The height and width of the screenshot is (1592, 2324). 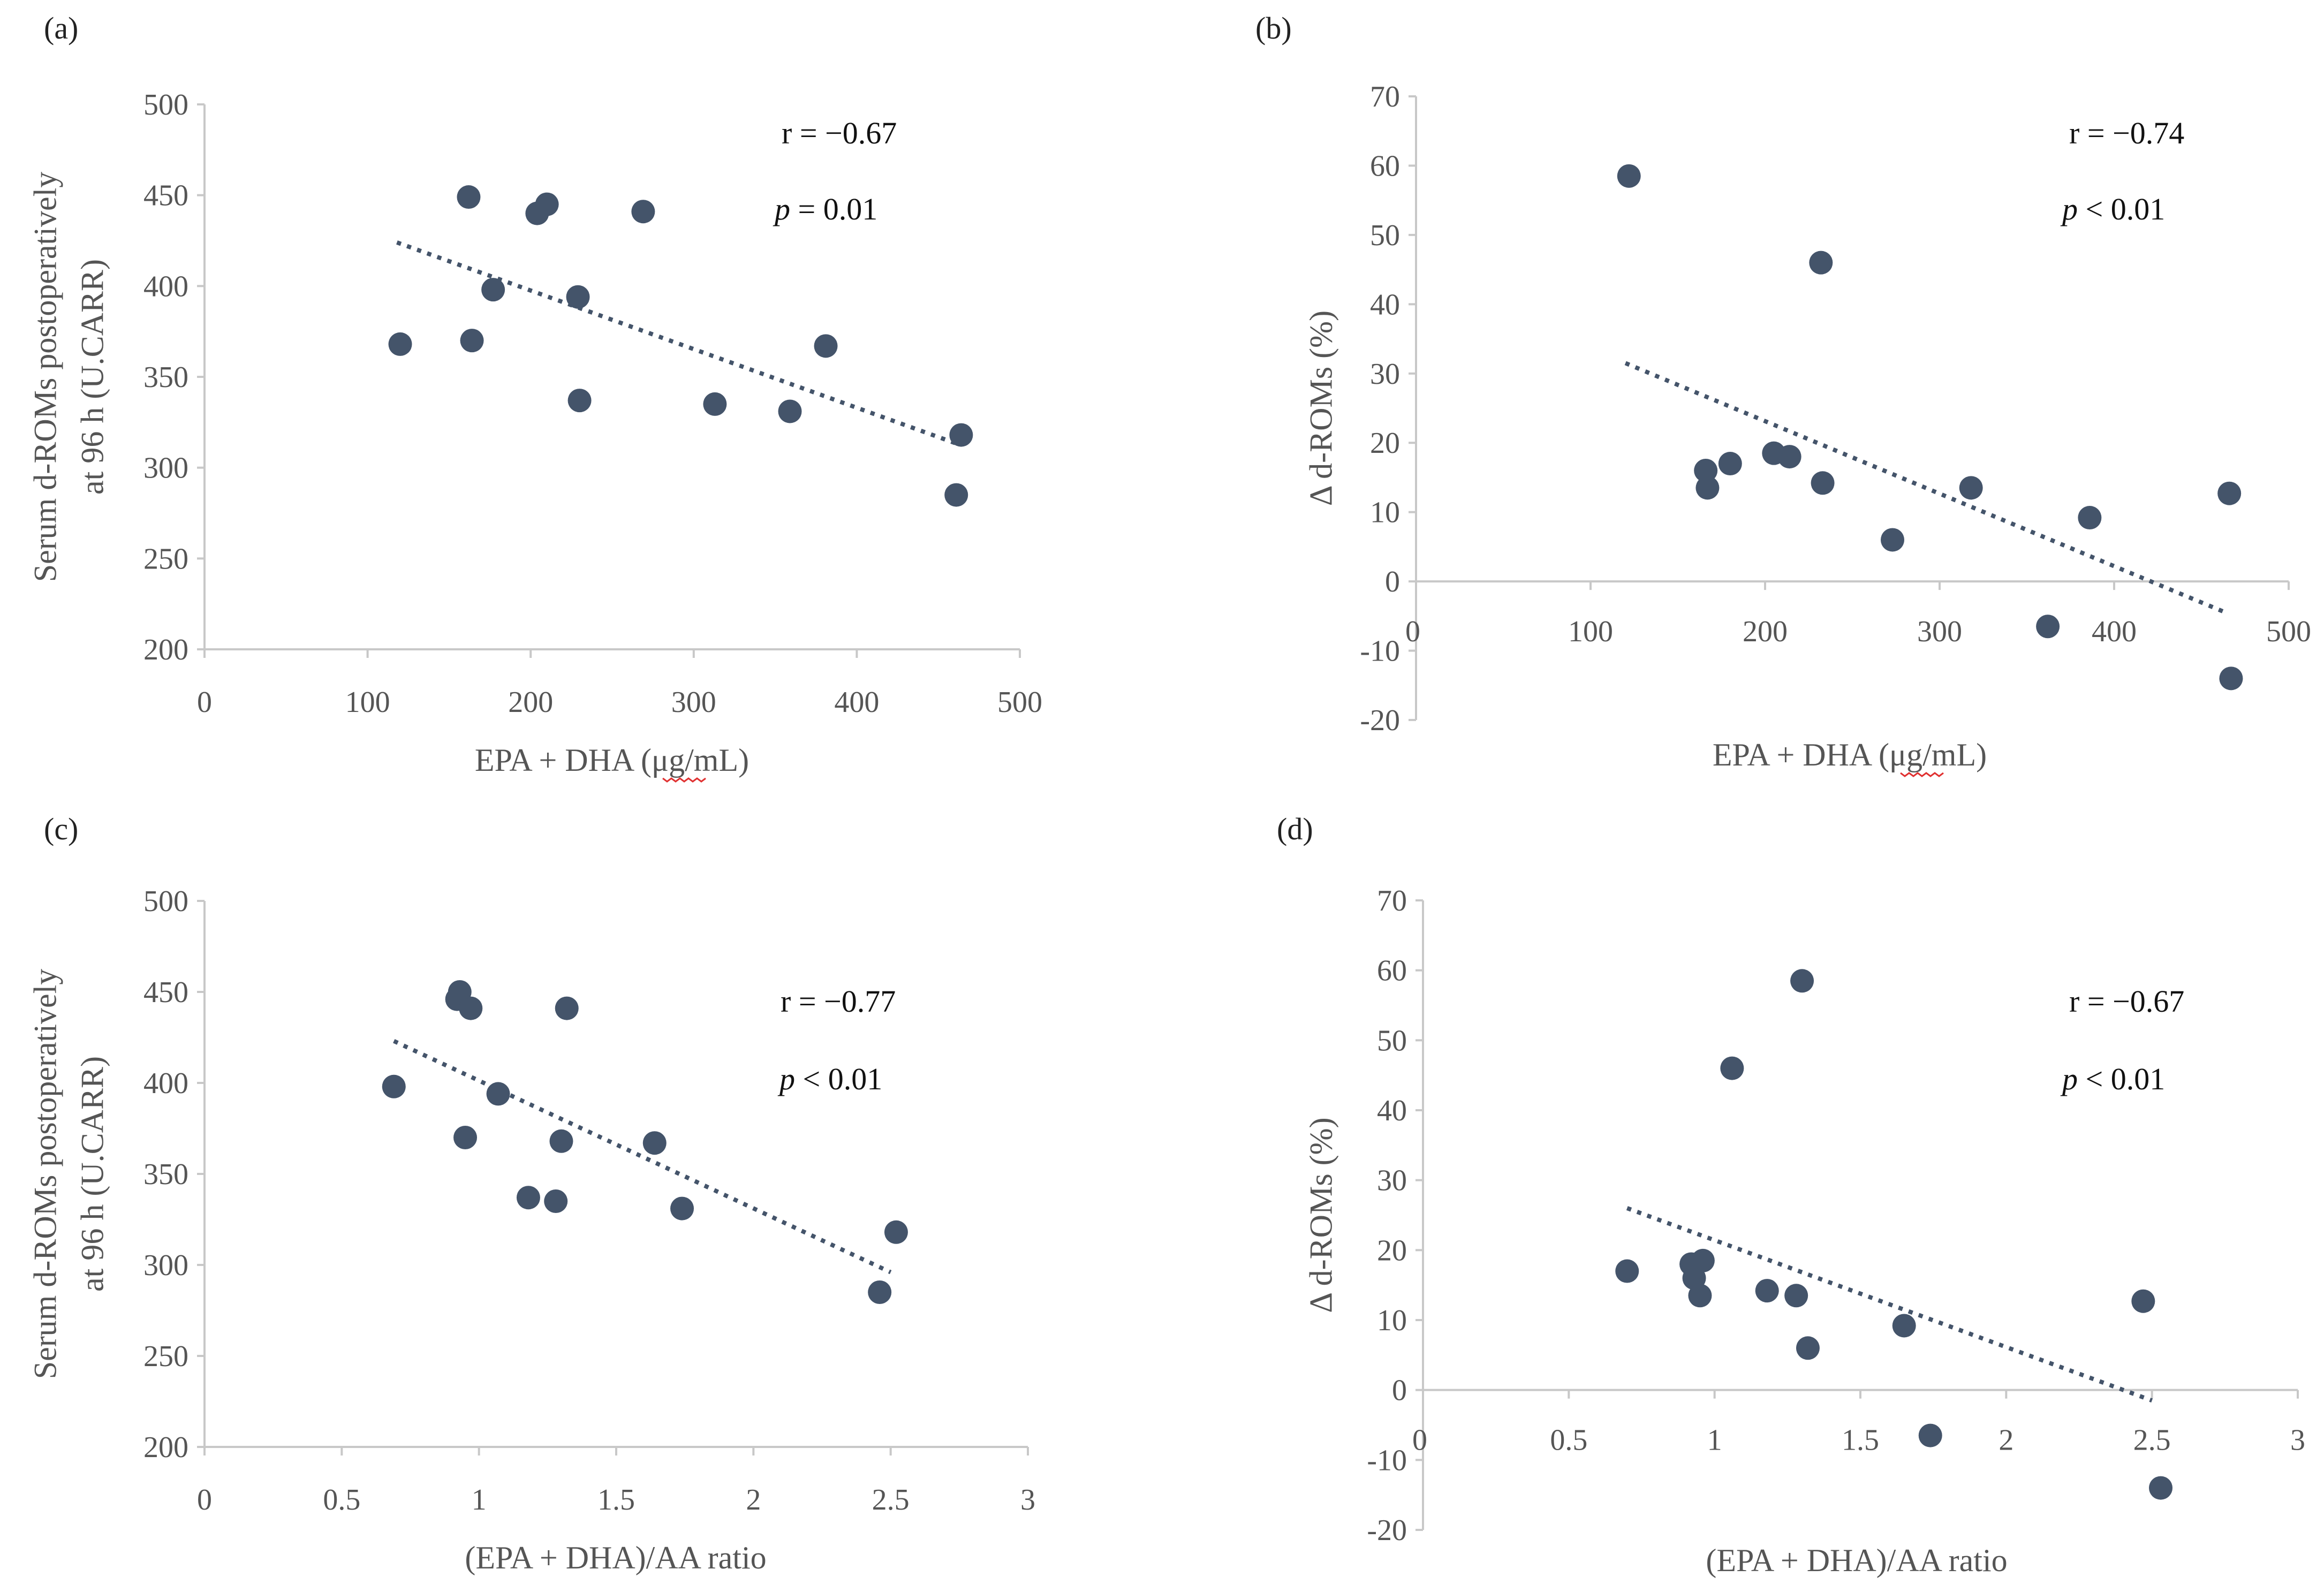 What do you see at coordinates (92, 377) in the screenshot?
I see `y-axis-title: at 96 h (U.CARR)` at bounding box center [92, 377].